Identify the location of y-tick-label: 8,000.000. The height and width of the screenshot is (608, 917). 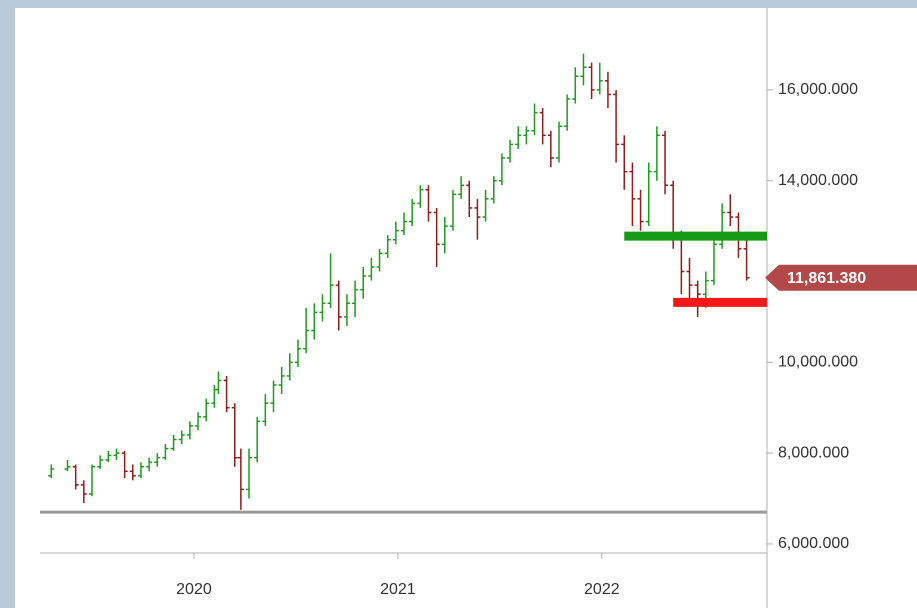
(813, 452).